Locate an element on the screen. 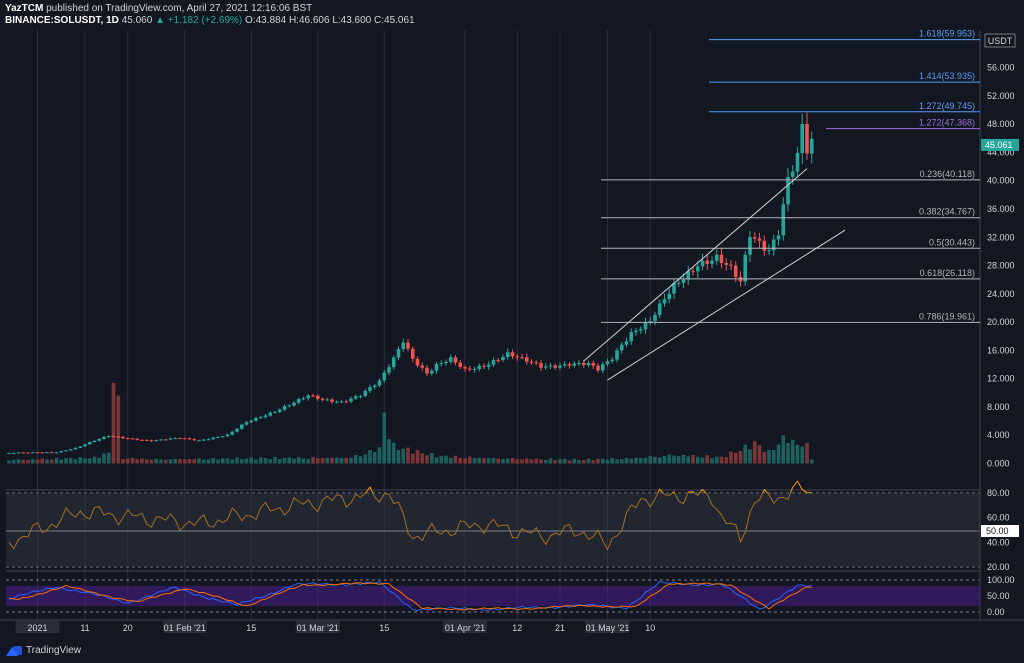 The width and height of the screenshot is (1024, 663). channel-line is located at coordinates (726, 305).